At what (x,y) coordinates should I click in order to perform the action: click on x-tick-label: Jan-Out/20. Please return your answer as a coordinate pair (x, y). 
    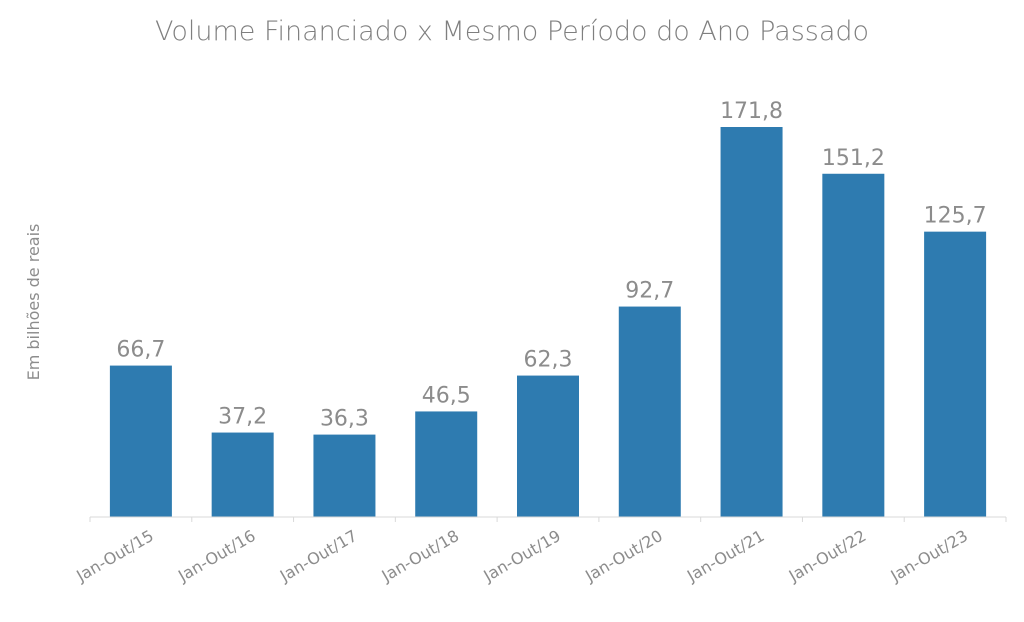
    Looking at the image, I should click on (623, 556).